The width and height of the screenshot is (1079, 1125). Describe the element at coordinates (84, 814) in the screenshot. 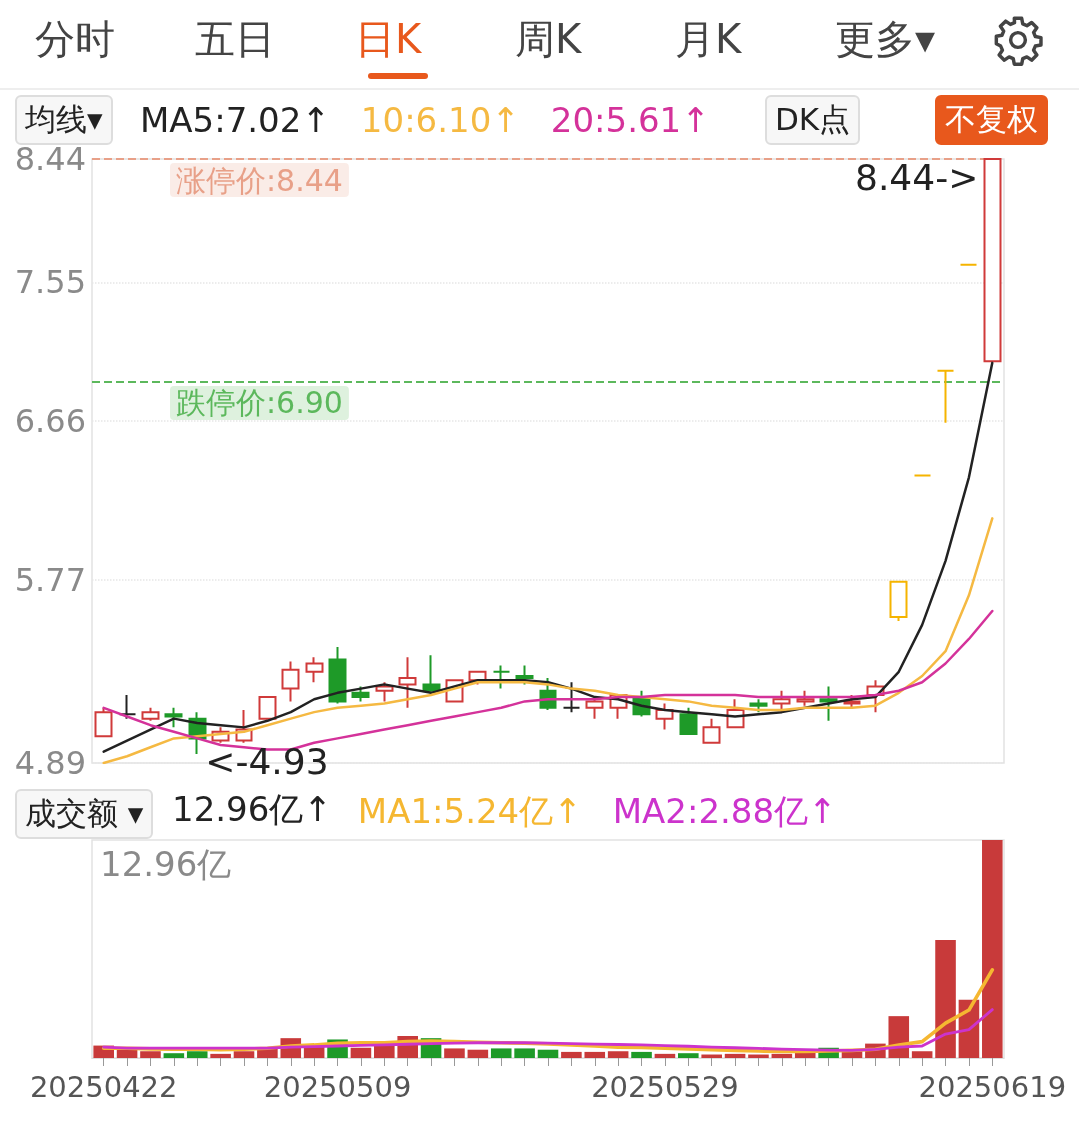

I see `text: 成交额 ▾` at that location.